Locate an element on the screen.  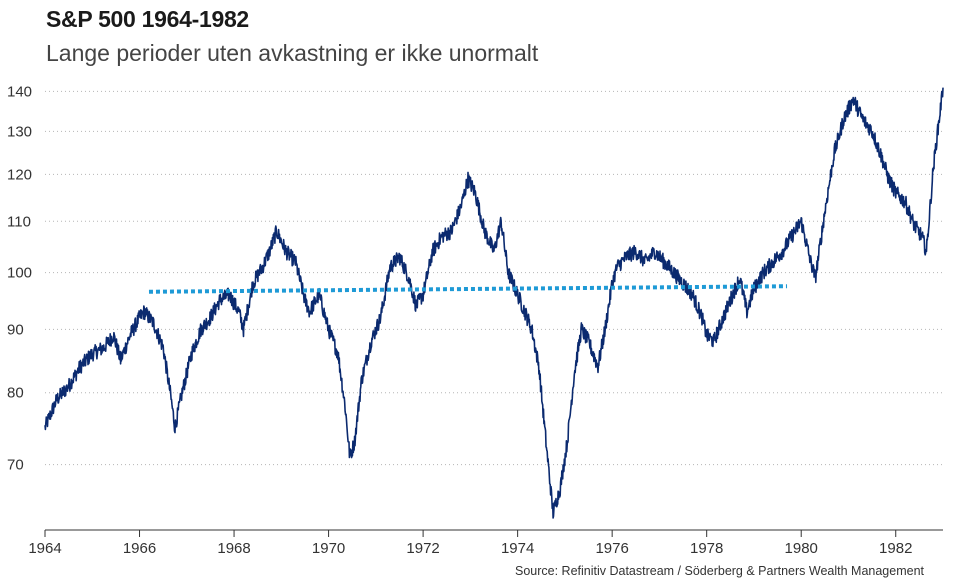
x-tick-label: 1968 is located at coordinates (233, 548).